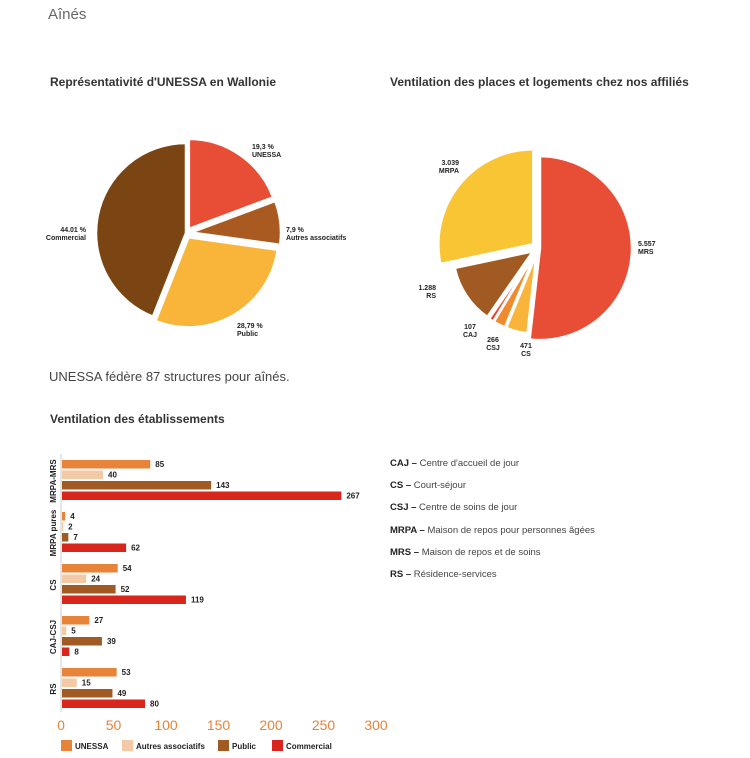 This screenshot has width=750, height=758. Describe the element at coordinates (127, 745) in the screenshot. I see `legend-swatch-autres-associatifs` at that location.